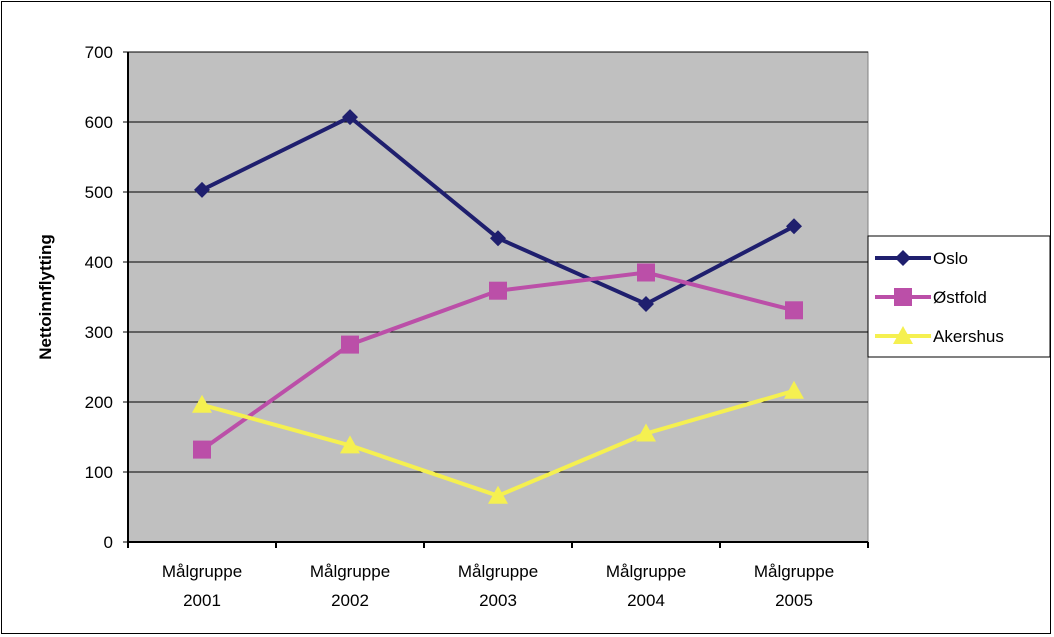 Image resolution: width=1054 pixels, height=637 pixels. What do you see at coordinates (99, 122) in the screenshot?
I see `y-tick-label: 600` at bounding box center [99, 122].